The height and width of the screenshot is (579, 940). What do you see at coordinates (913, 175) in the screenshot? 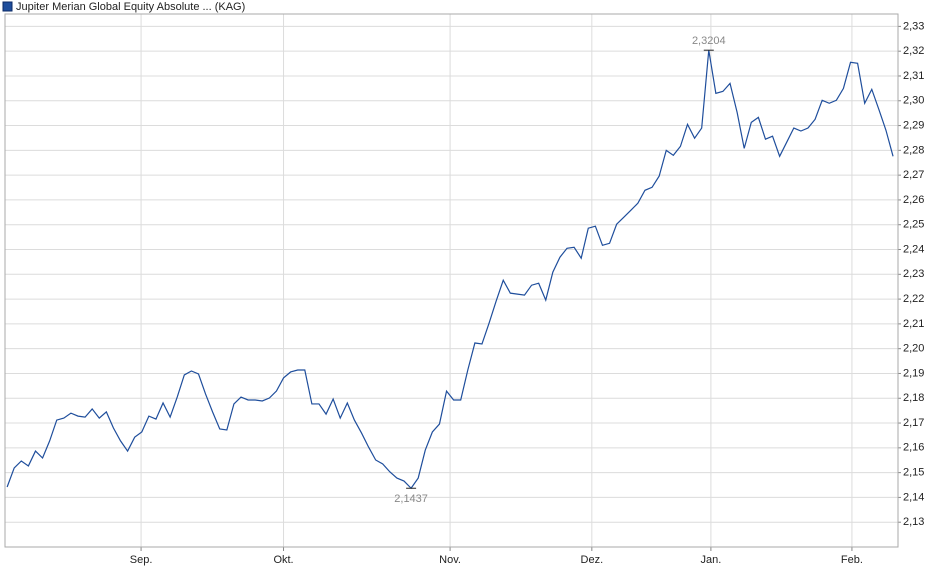
I see `y-tick-label: 2,27` at bounding box center [913, 175].